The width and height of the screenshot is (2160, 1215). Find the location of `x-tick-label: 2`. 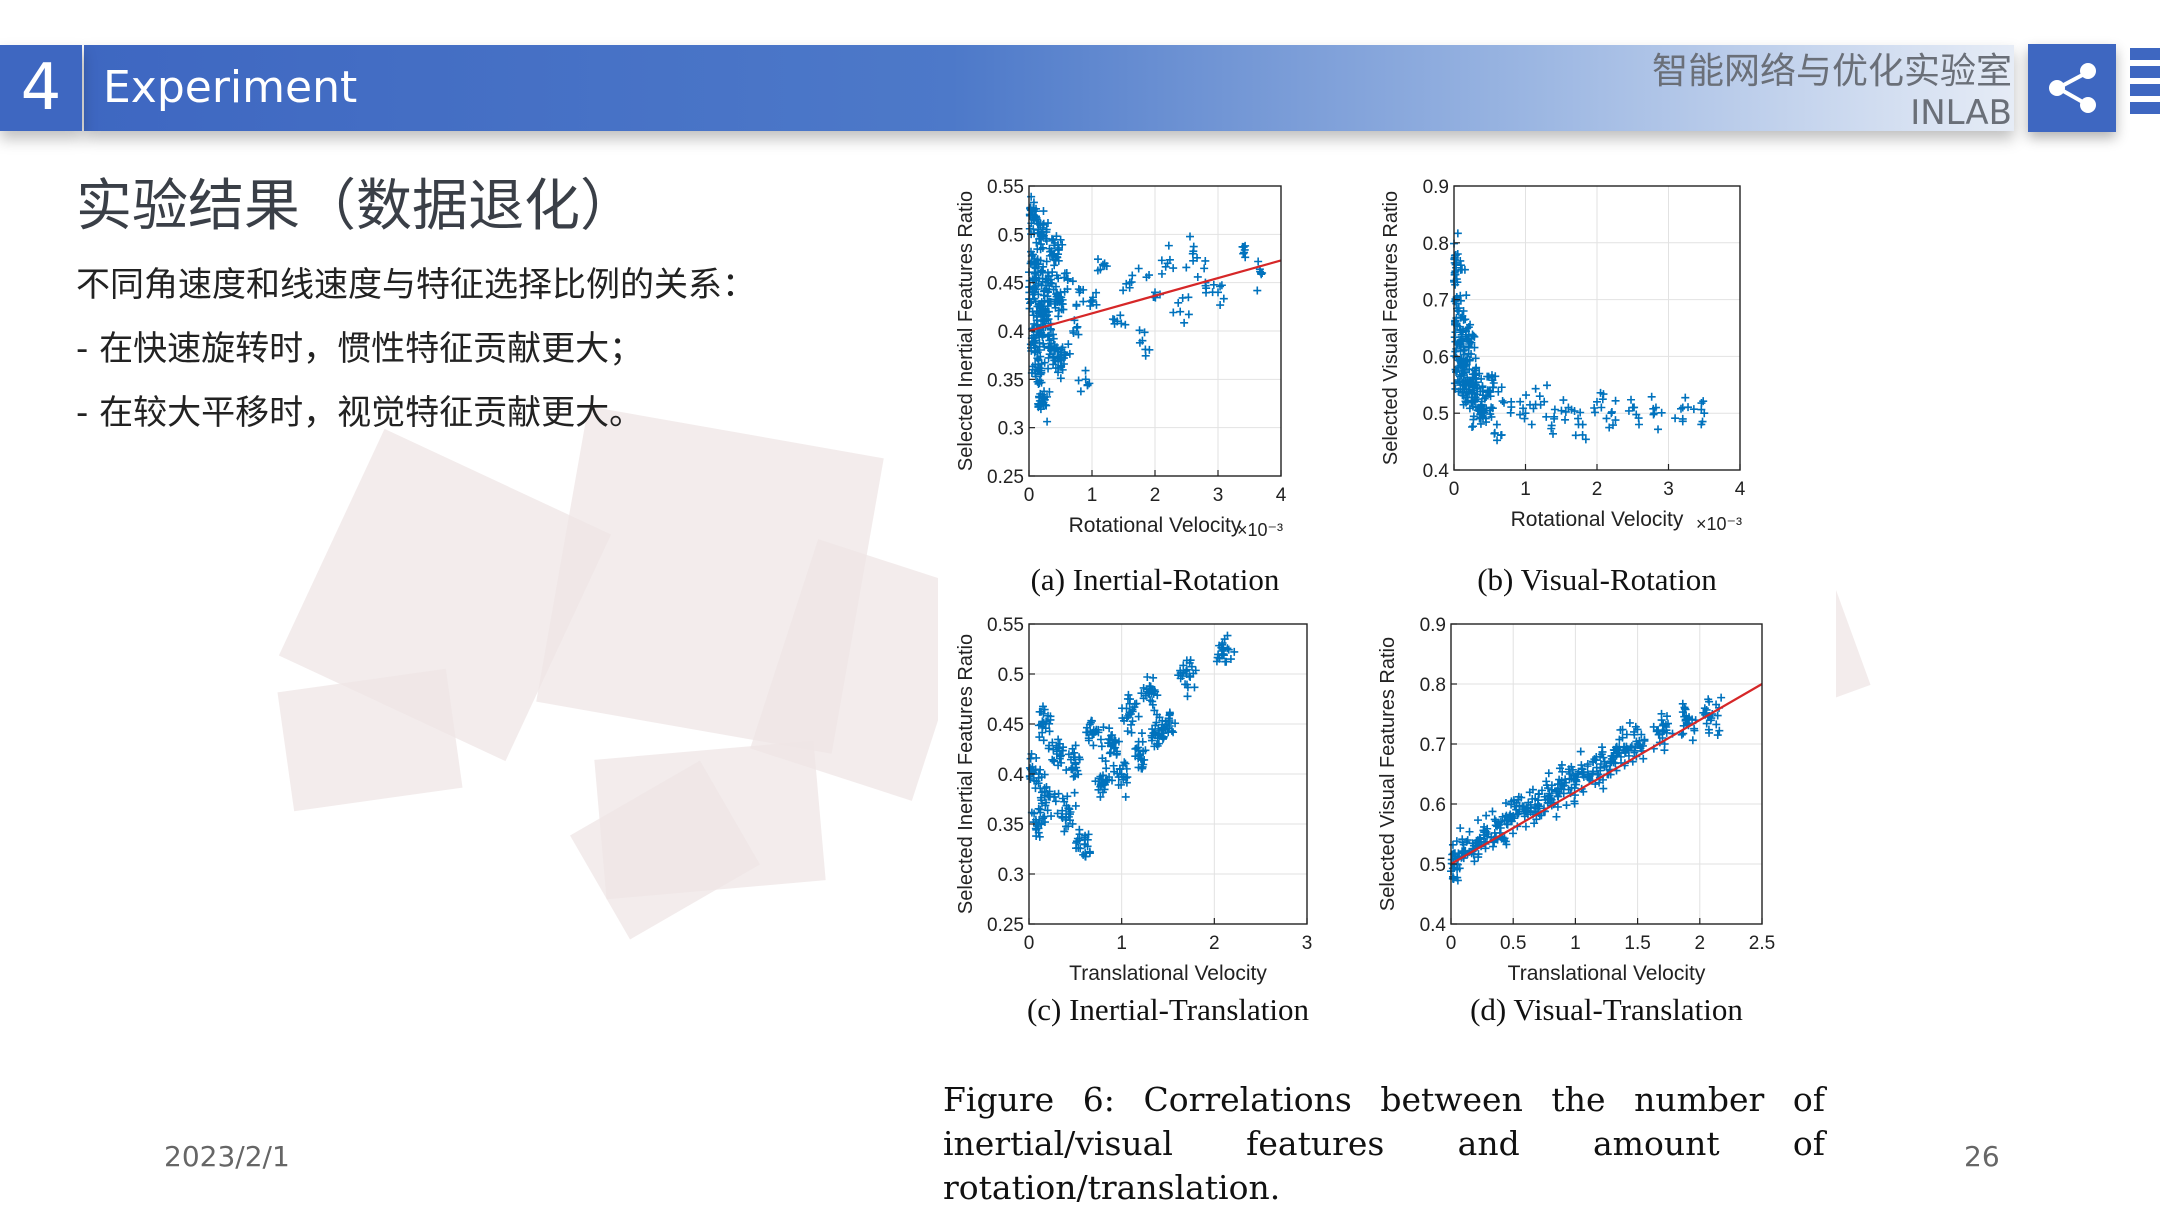

x-tick-label: 2 is located at coordinates (1214, 943).